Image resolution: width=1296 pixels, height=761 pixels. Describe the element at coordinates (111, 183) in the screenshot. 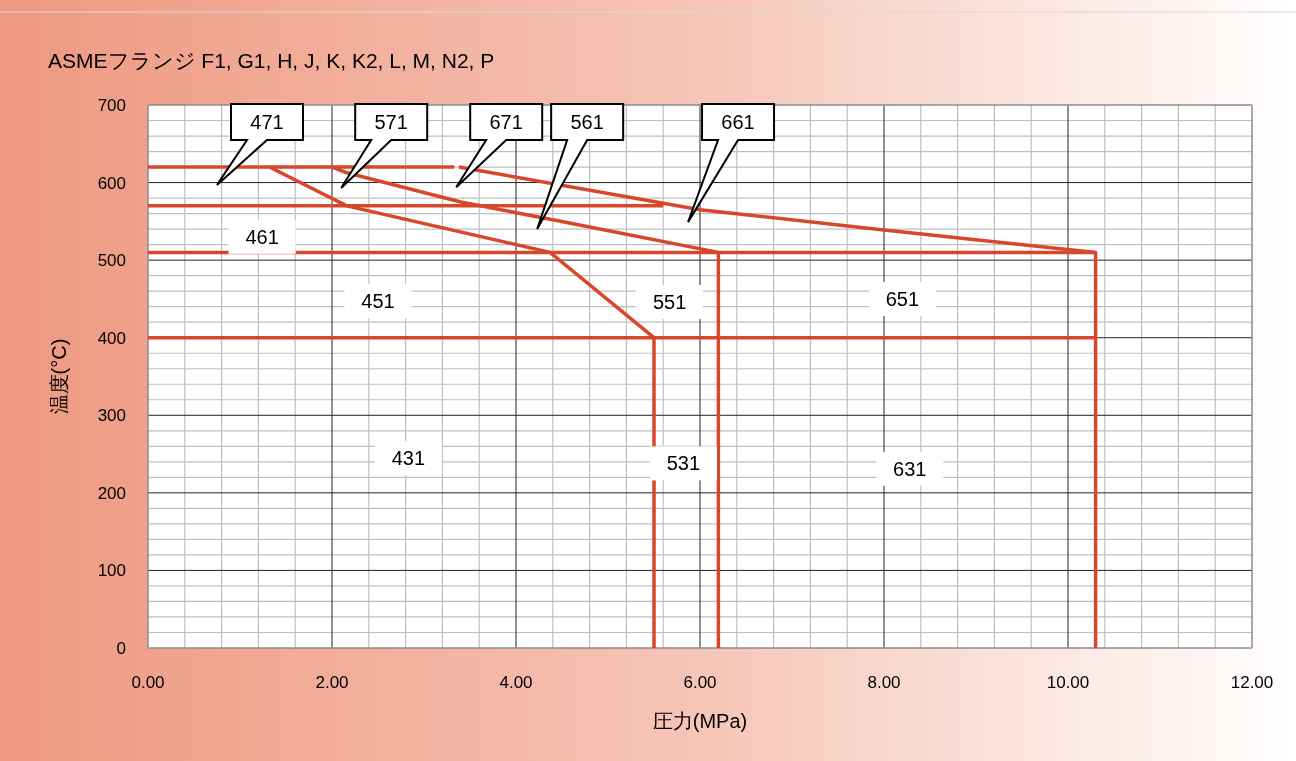

I see `y-tick-label: 600` at that location.